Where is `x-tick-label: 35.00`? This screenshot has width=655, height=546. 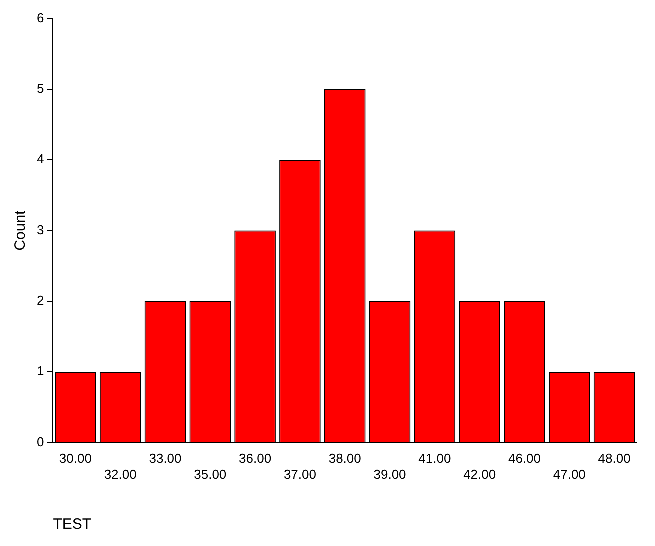
x-tick-label: 35.00 is located at coordinates (210, 474).